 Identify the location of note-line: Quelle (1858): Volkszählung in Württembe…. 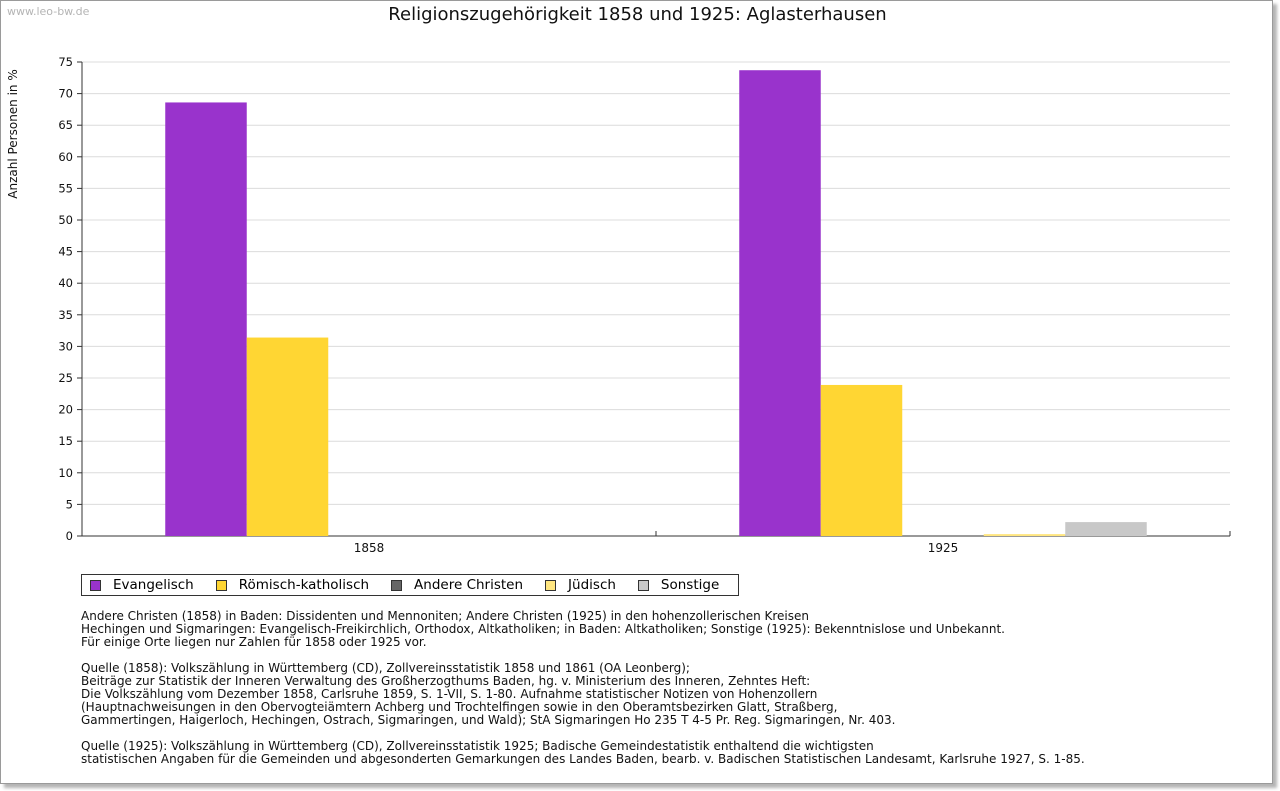
(385, 668).